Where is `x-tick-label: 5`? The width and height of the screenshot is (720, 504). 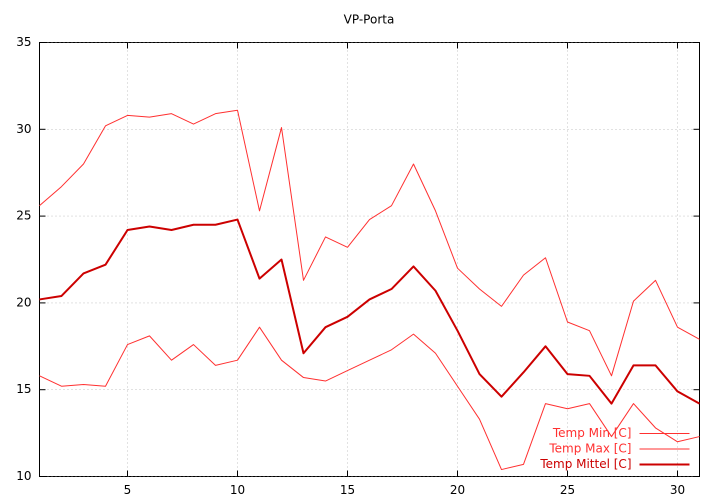 x-tick-label: 5 is located at coordinates (128, 490).